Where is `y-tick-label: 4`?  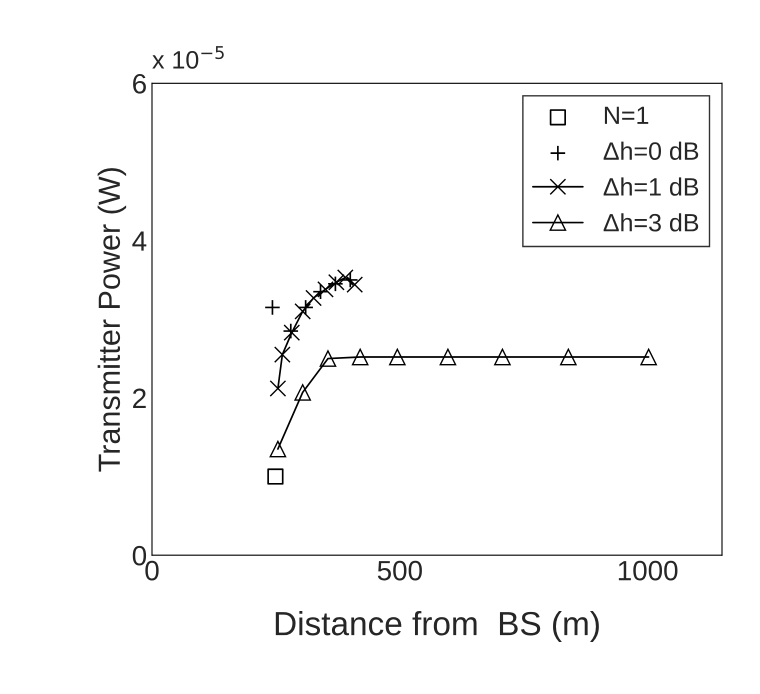
y-tick-label: 4 is located at coordinates (139, 241).